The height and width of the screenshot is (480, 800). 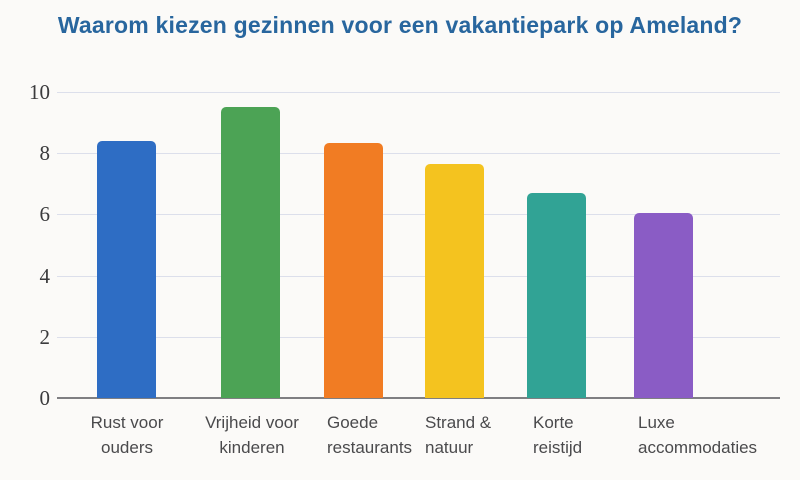 What do you see at coordinates (370, 435) in the screenshot?
I see `x-axis-category-label: Goede restaurants` at bounding box center [370, 435].